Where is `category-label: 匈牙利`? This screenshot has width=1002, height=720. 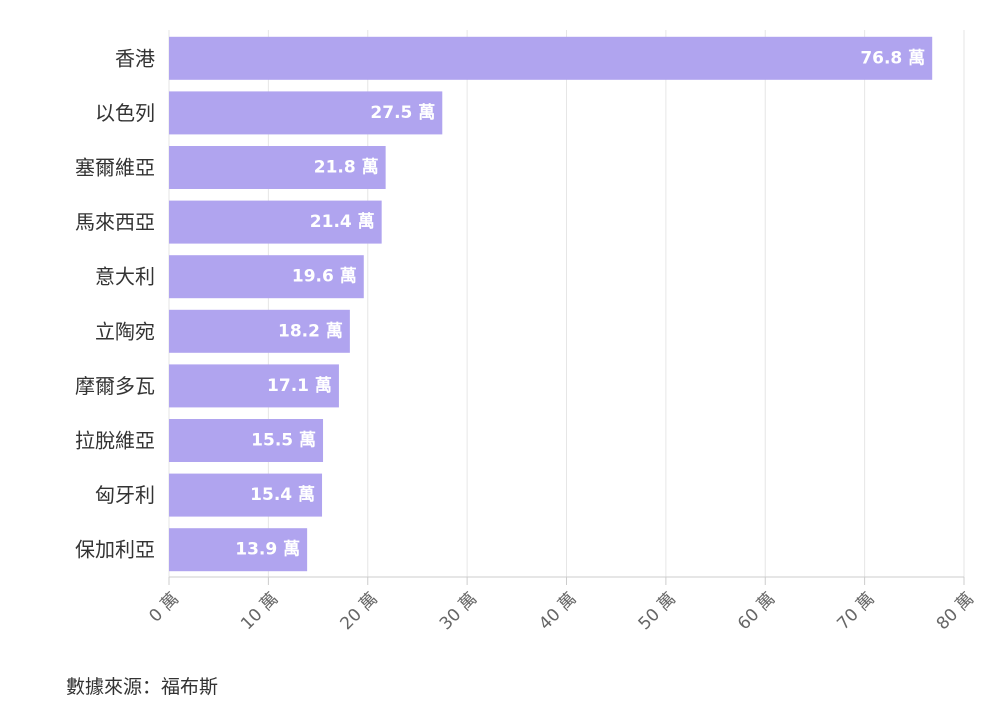
category-label: 匈牙利 is located at coordinates (125, 495).